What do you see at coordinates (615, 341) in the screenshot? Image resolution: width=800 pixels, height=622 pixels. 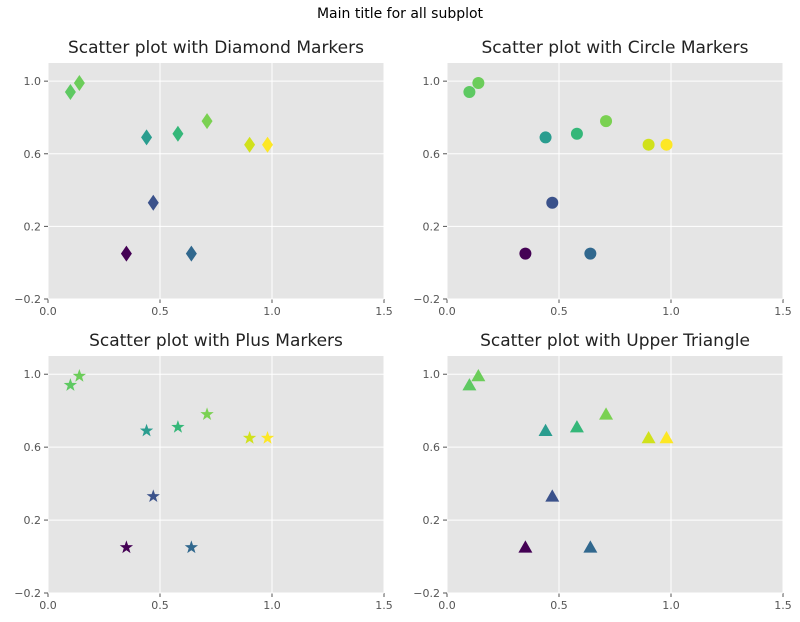 I see `subplot-title: Scatter plot with Upper Triangle` at bounding box center [615, 341].